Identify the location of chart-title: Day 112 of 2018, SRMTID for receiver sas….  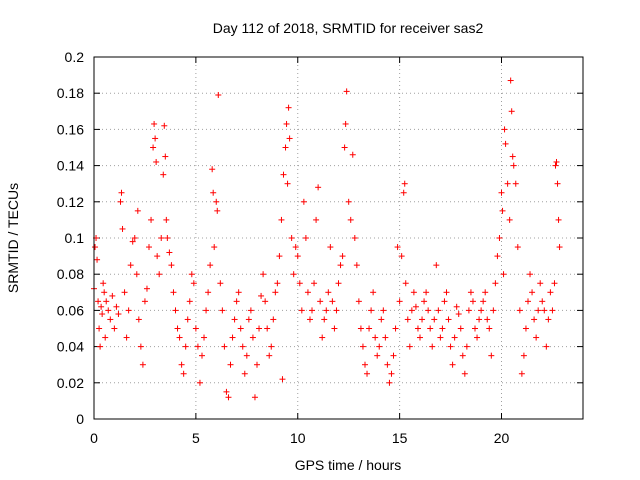
(348, 28).